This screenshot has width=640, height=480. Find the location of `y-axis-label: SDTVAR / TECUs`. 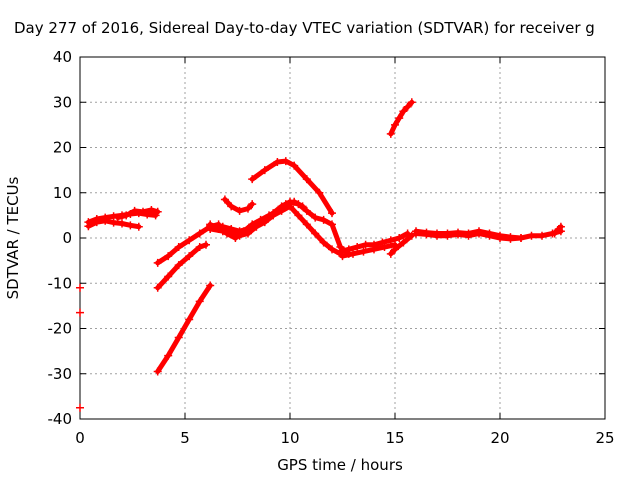

y-axis-label: SDTVAR / TECUs is located at coordinates (13, 237).